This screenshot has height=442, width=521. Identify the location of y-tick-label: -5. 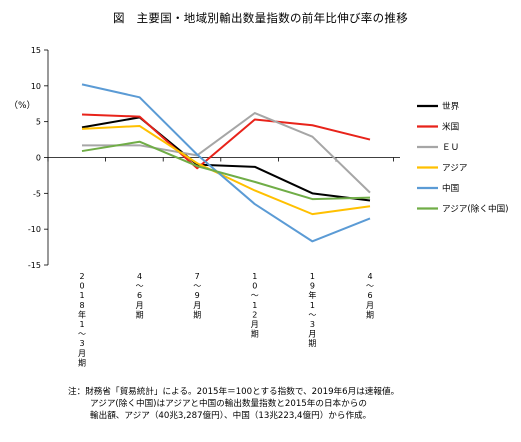
(37, 193).